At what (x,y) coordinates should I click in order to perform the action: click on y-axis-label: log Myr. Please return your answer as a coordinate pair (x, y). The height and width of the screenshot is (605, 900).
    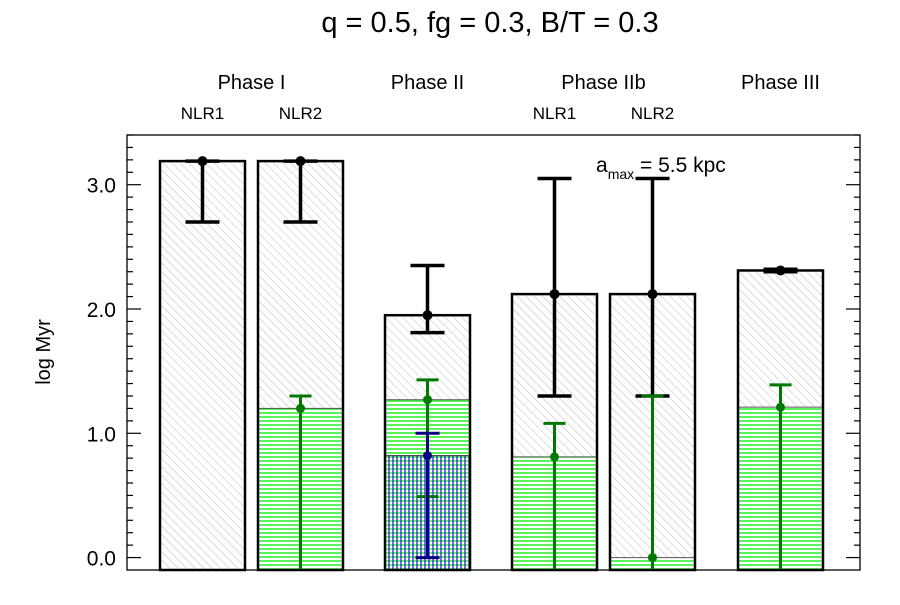
    Looking at the image, I should click on (44, 352).